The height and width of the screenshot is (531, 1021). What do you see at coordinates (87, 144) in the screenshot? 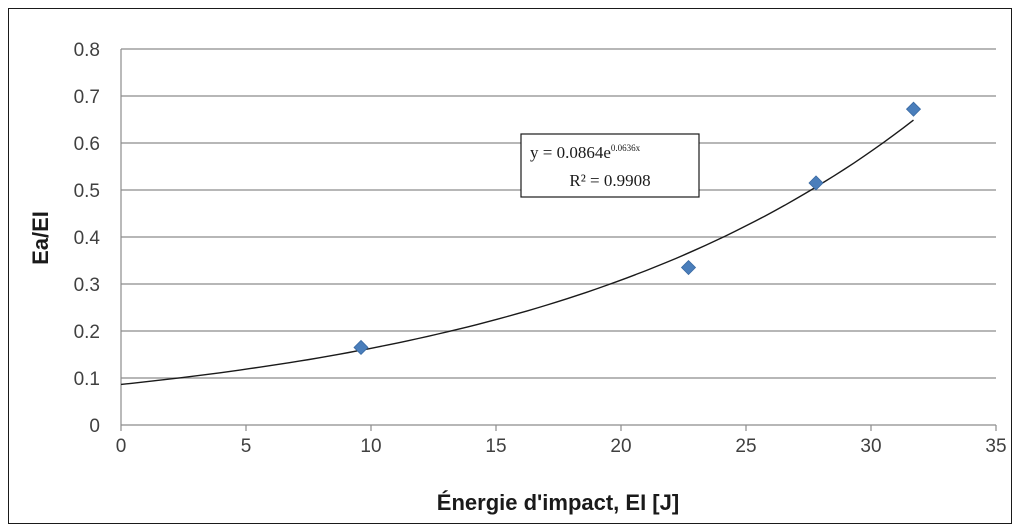
I see `y-tick-label: 0.6` at bounding box center [87, 144].